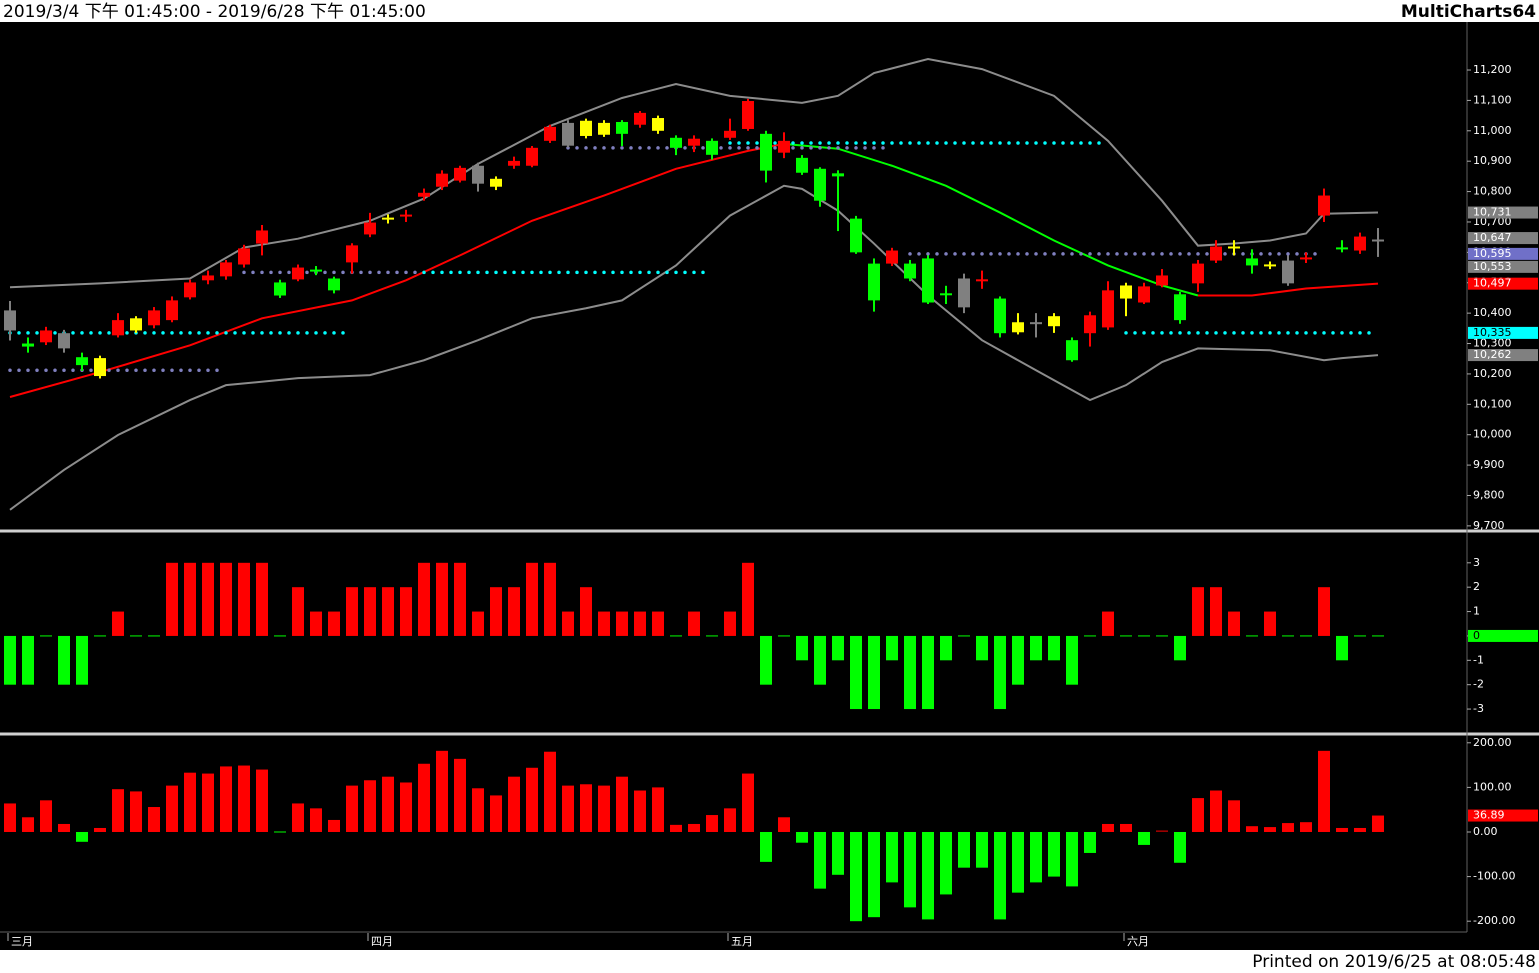 This screenshot has width=1539, height=973. Describe the element at coordinates (1476, 586) in the screenshot. I see `y-tick-label: 2` at that location.